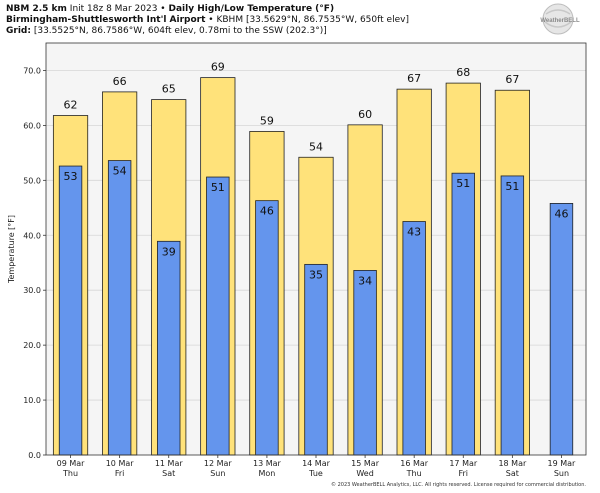  Describe the element at coordinates (32, 290) in the screenshot. I see `y-tick-label: 30.0` at that location.